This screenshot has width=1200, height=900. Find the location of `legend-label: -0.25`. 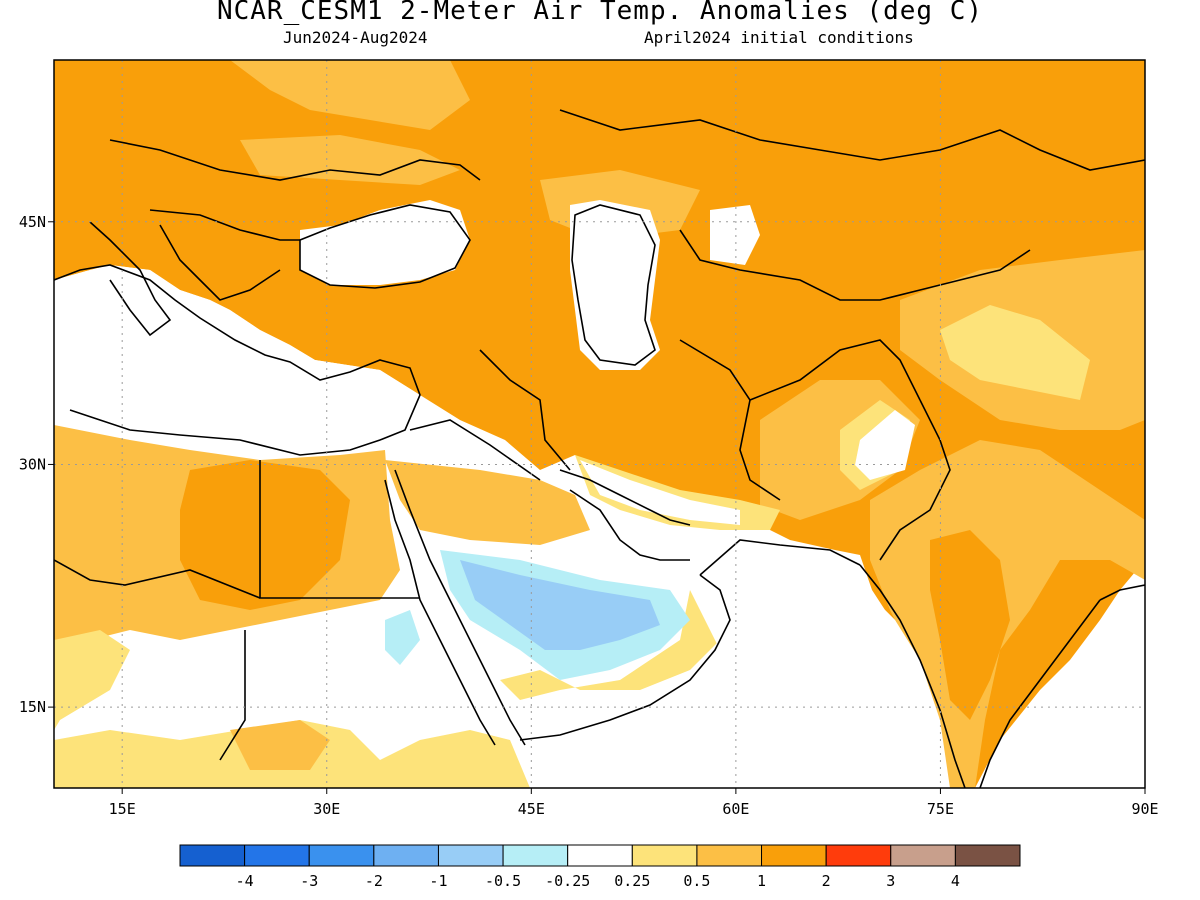

legend-label: -0.25 is located at coordinates (567, 881).